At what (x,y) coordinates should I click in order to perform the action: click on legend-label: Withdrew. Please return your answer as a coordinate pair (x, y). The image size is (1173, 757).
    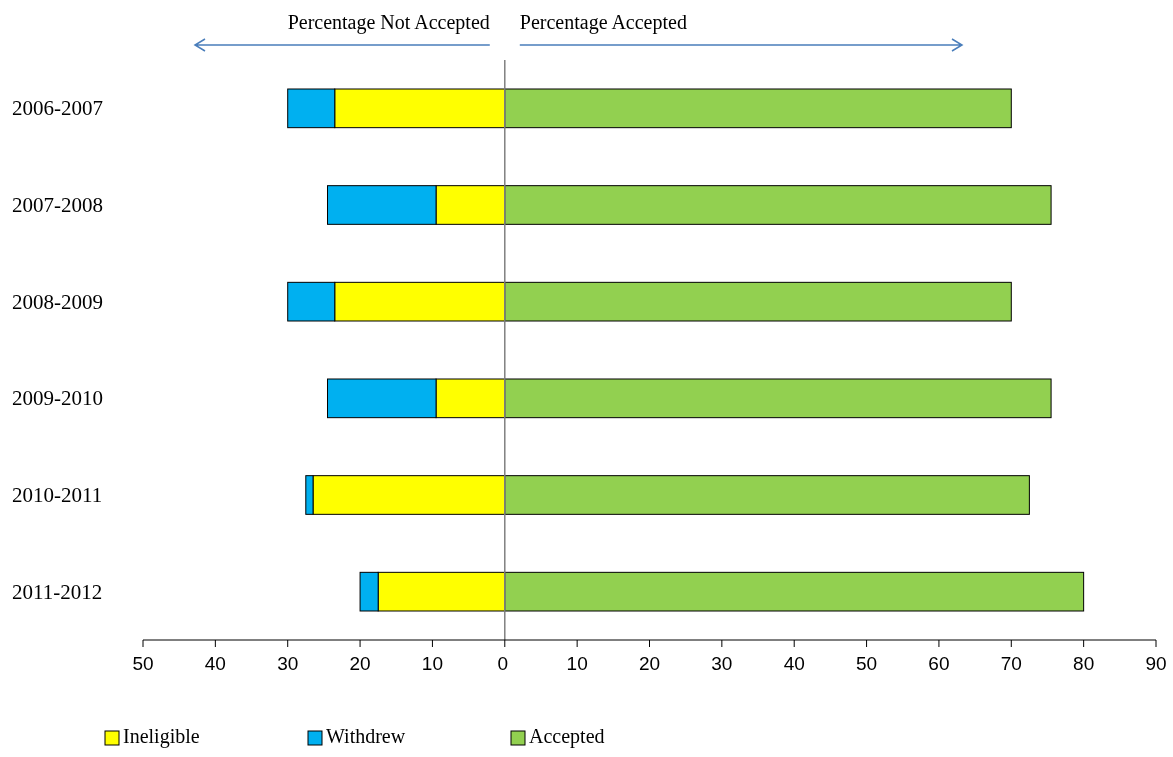
    Looking at the image, I should click on (366, 736).